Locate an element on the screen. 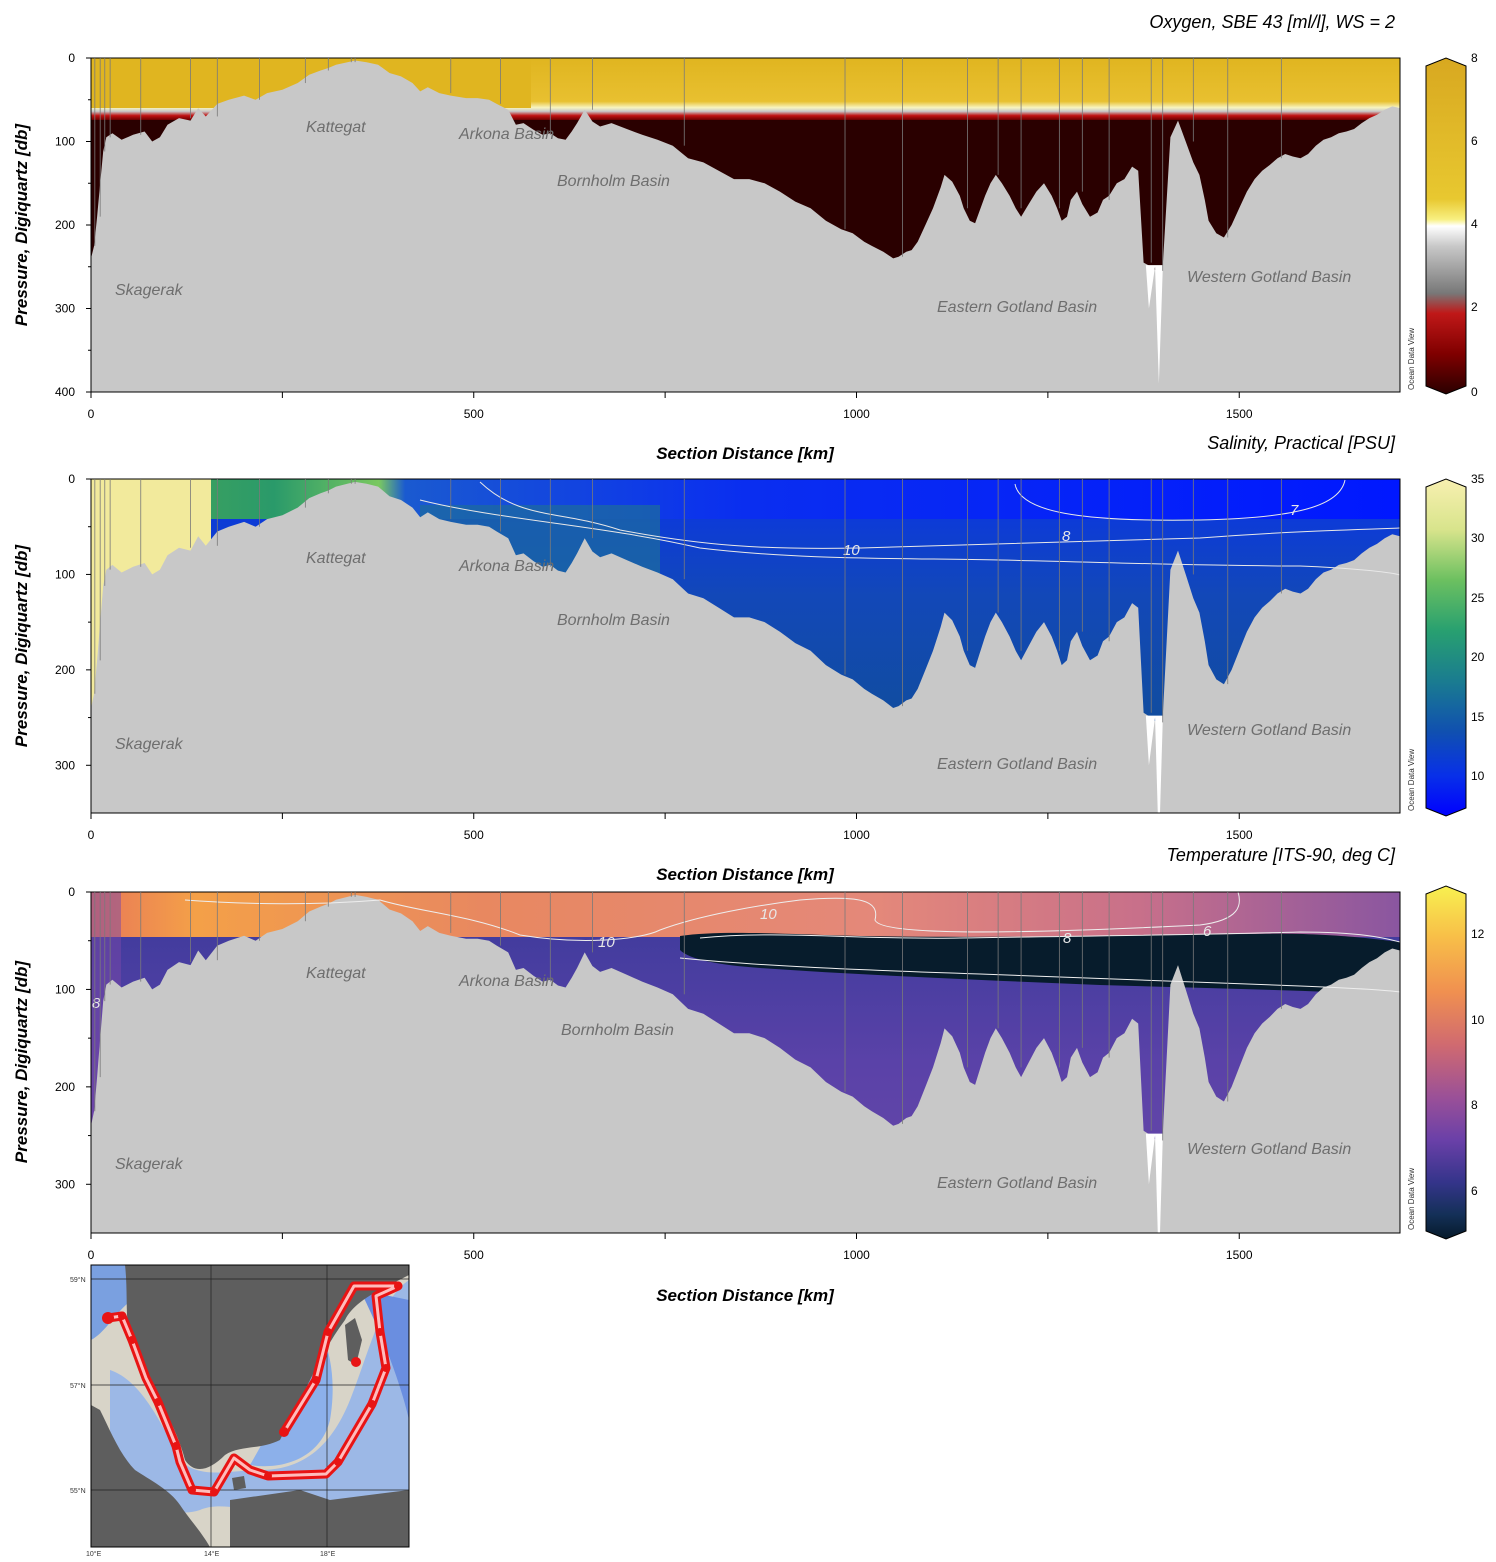  salinity-contour-label: 8 is located at coordinates (1066, 536).